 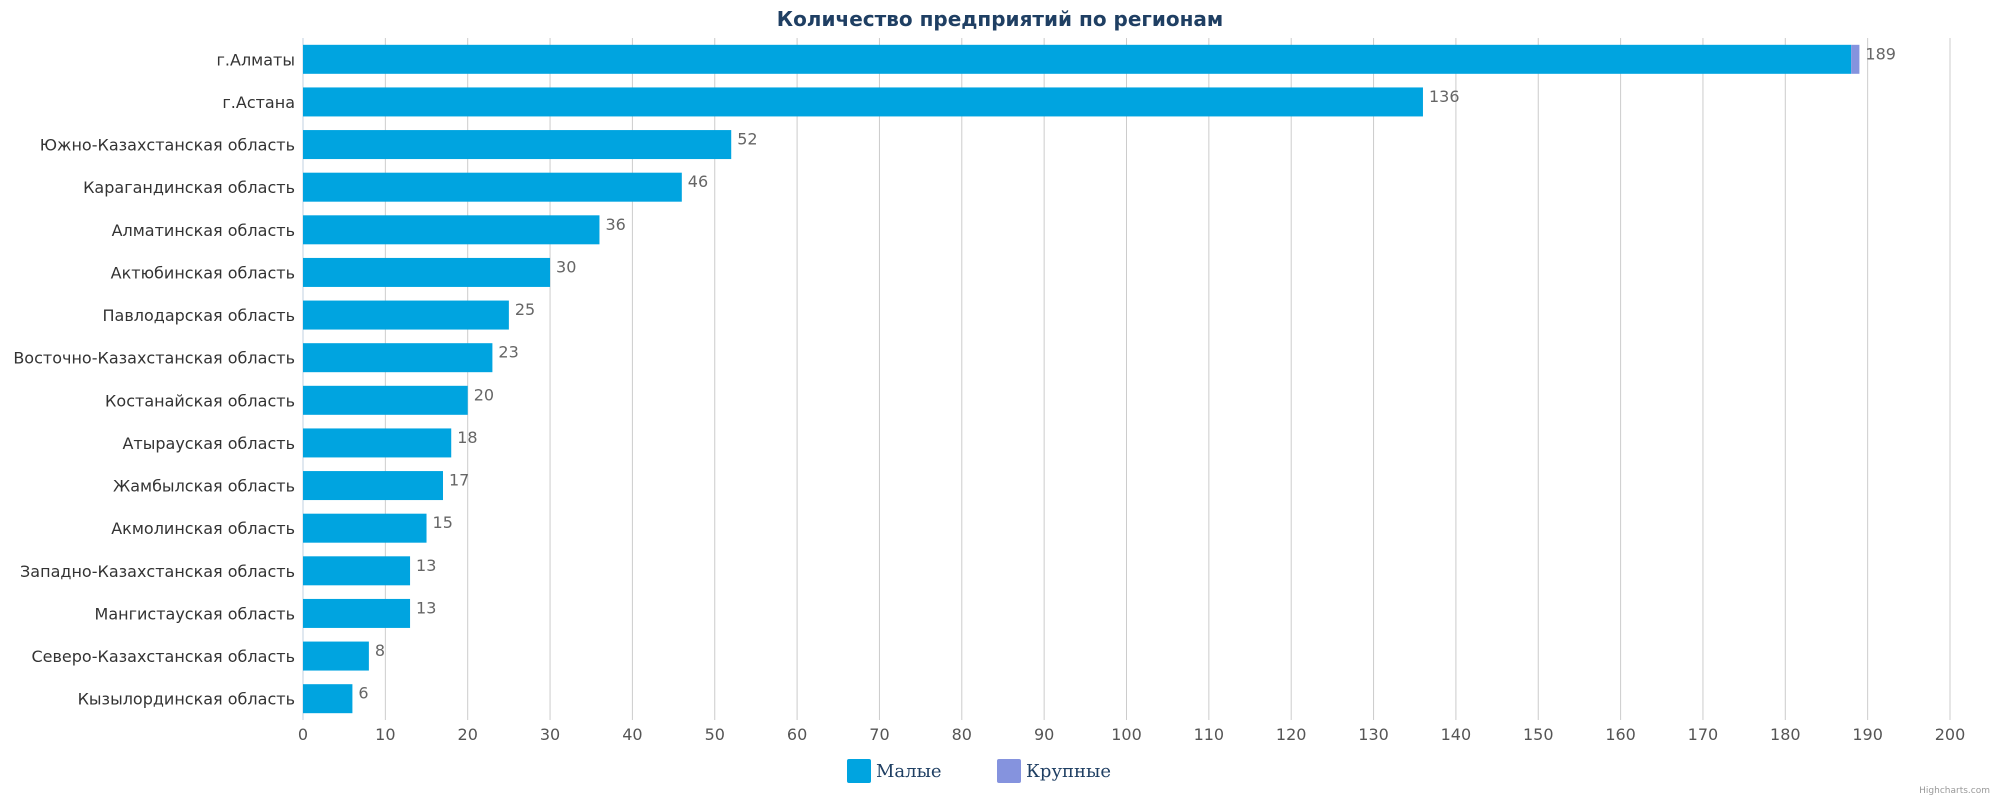 What do you see at coordinates (198, 315) in the screenshot?
I see `category-label: Павлодарская область` at bounding box center [198, 315].